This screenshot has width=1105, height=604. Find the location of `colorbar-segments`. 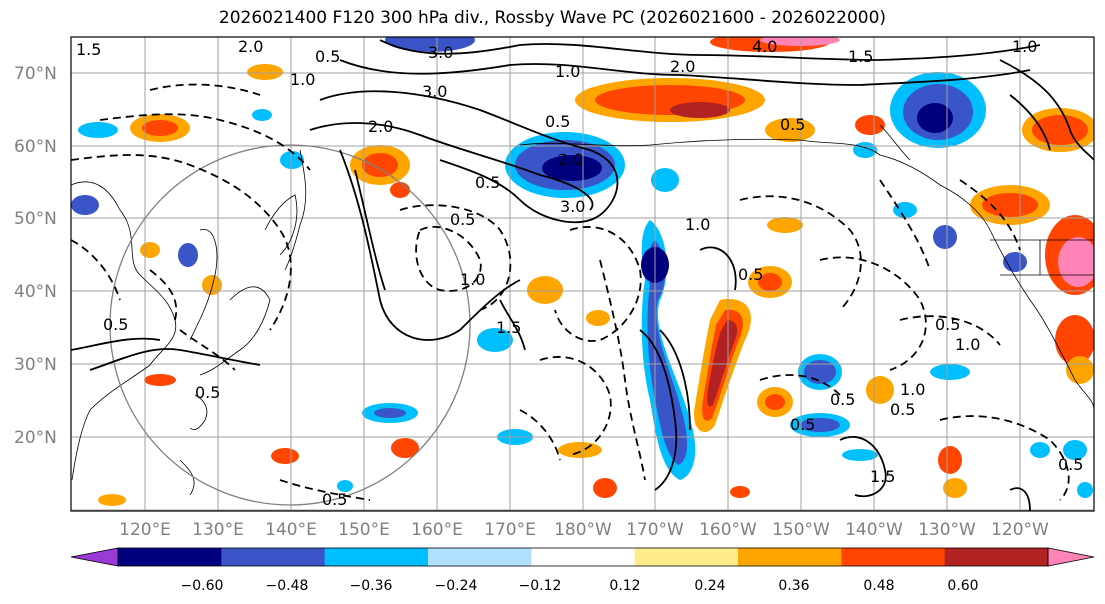

colorbar-segments is located at coordinates (582, 557).